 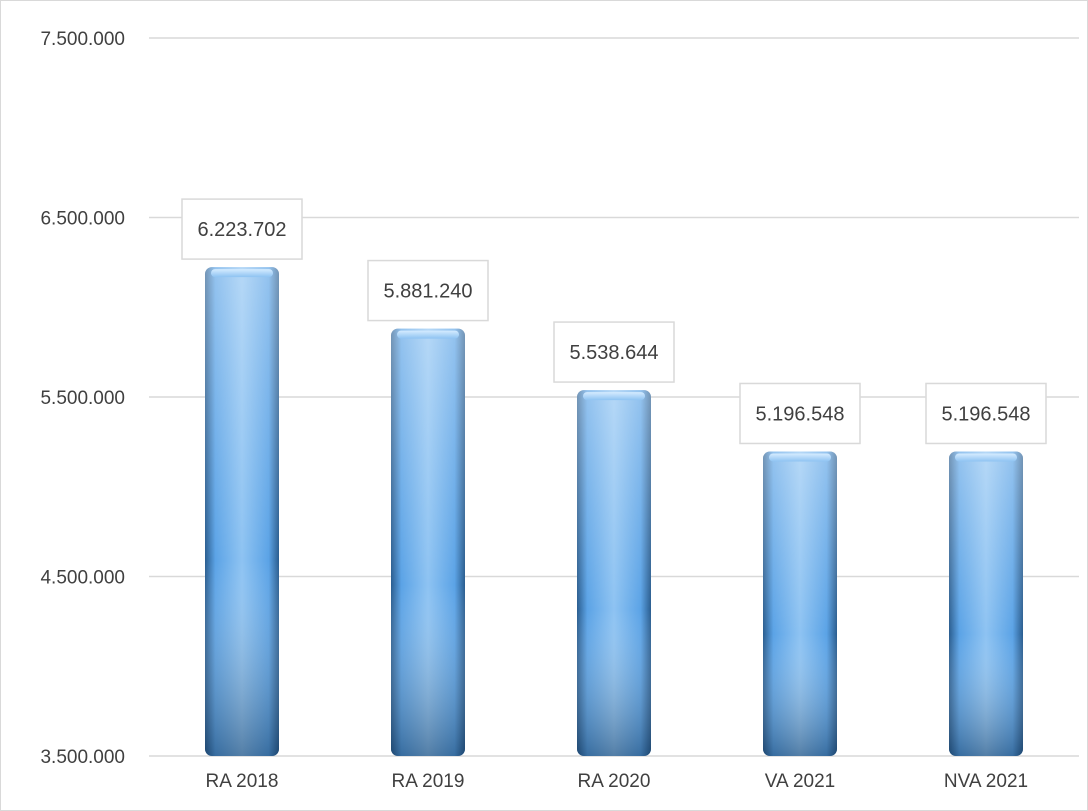 I want to click on y-tick-label: 7.500.000, so click(x=82, y=39).